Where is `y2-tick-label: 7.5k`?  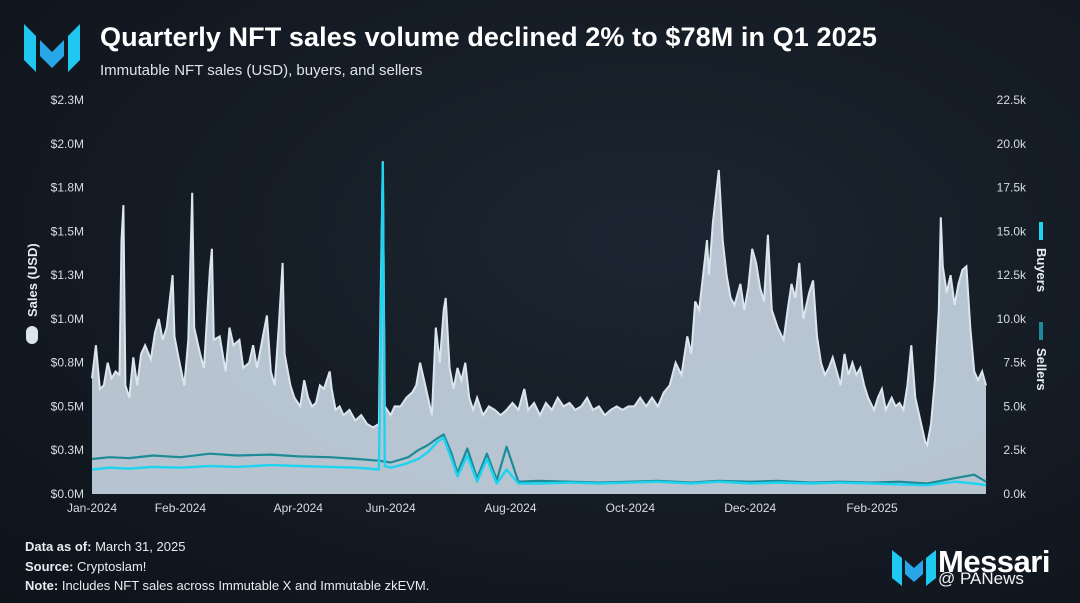
y2-tick-label: 7.5k is located at coordinates (1015, 363).